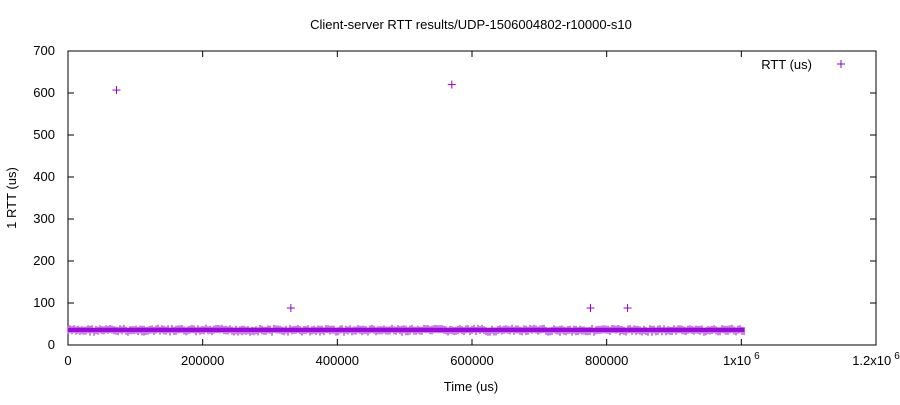 The image size is (900, 405). Describe the element at coordinates (471, 386) in the screenshot. I see `x-axis-label: Time (us)` at that location.